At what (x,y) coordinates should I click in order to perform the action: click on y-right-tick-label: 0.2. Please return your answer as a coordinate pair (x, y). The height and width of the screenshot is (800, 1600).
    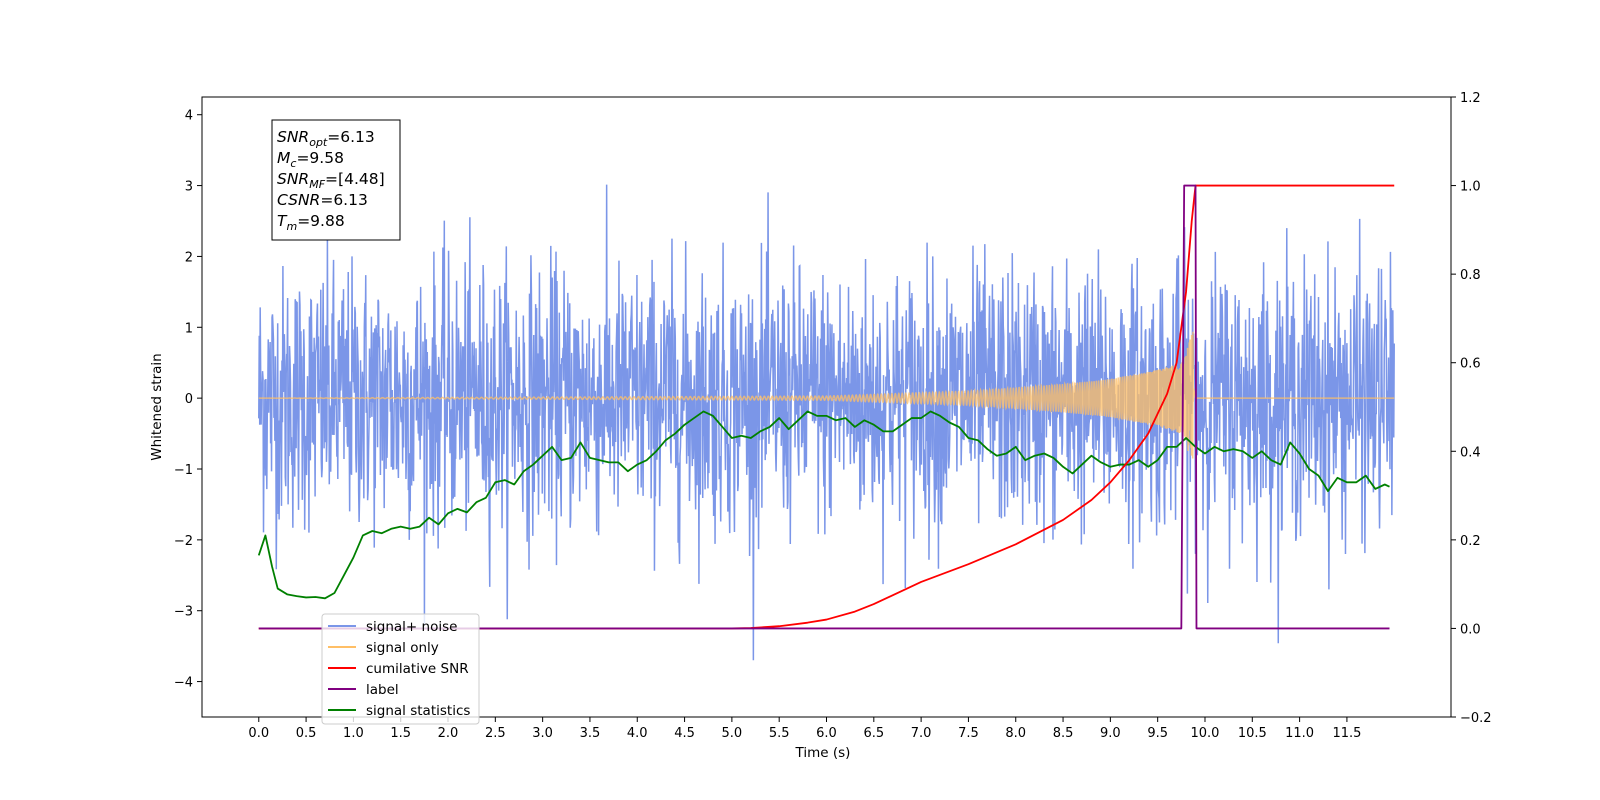
    Looking at the image, I should click on (1470, 541).